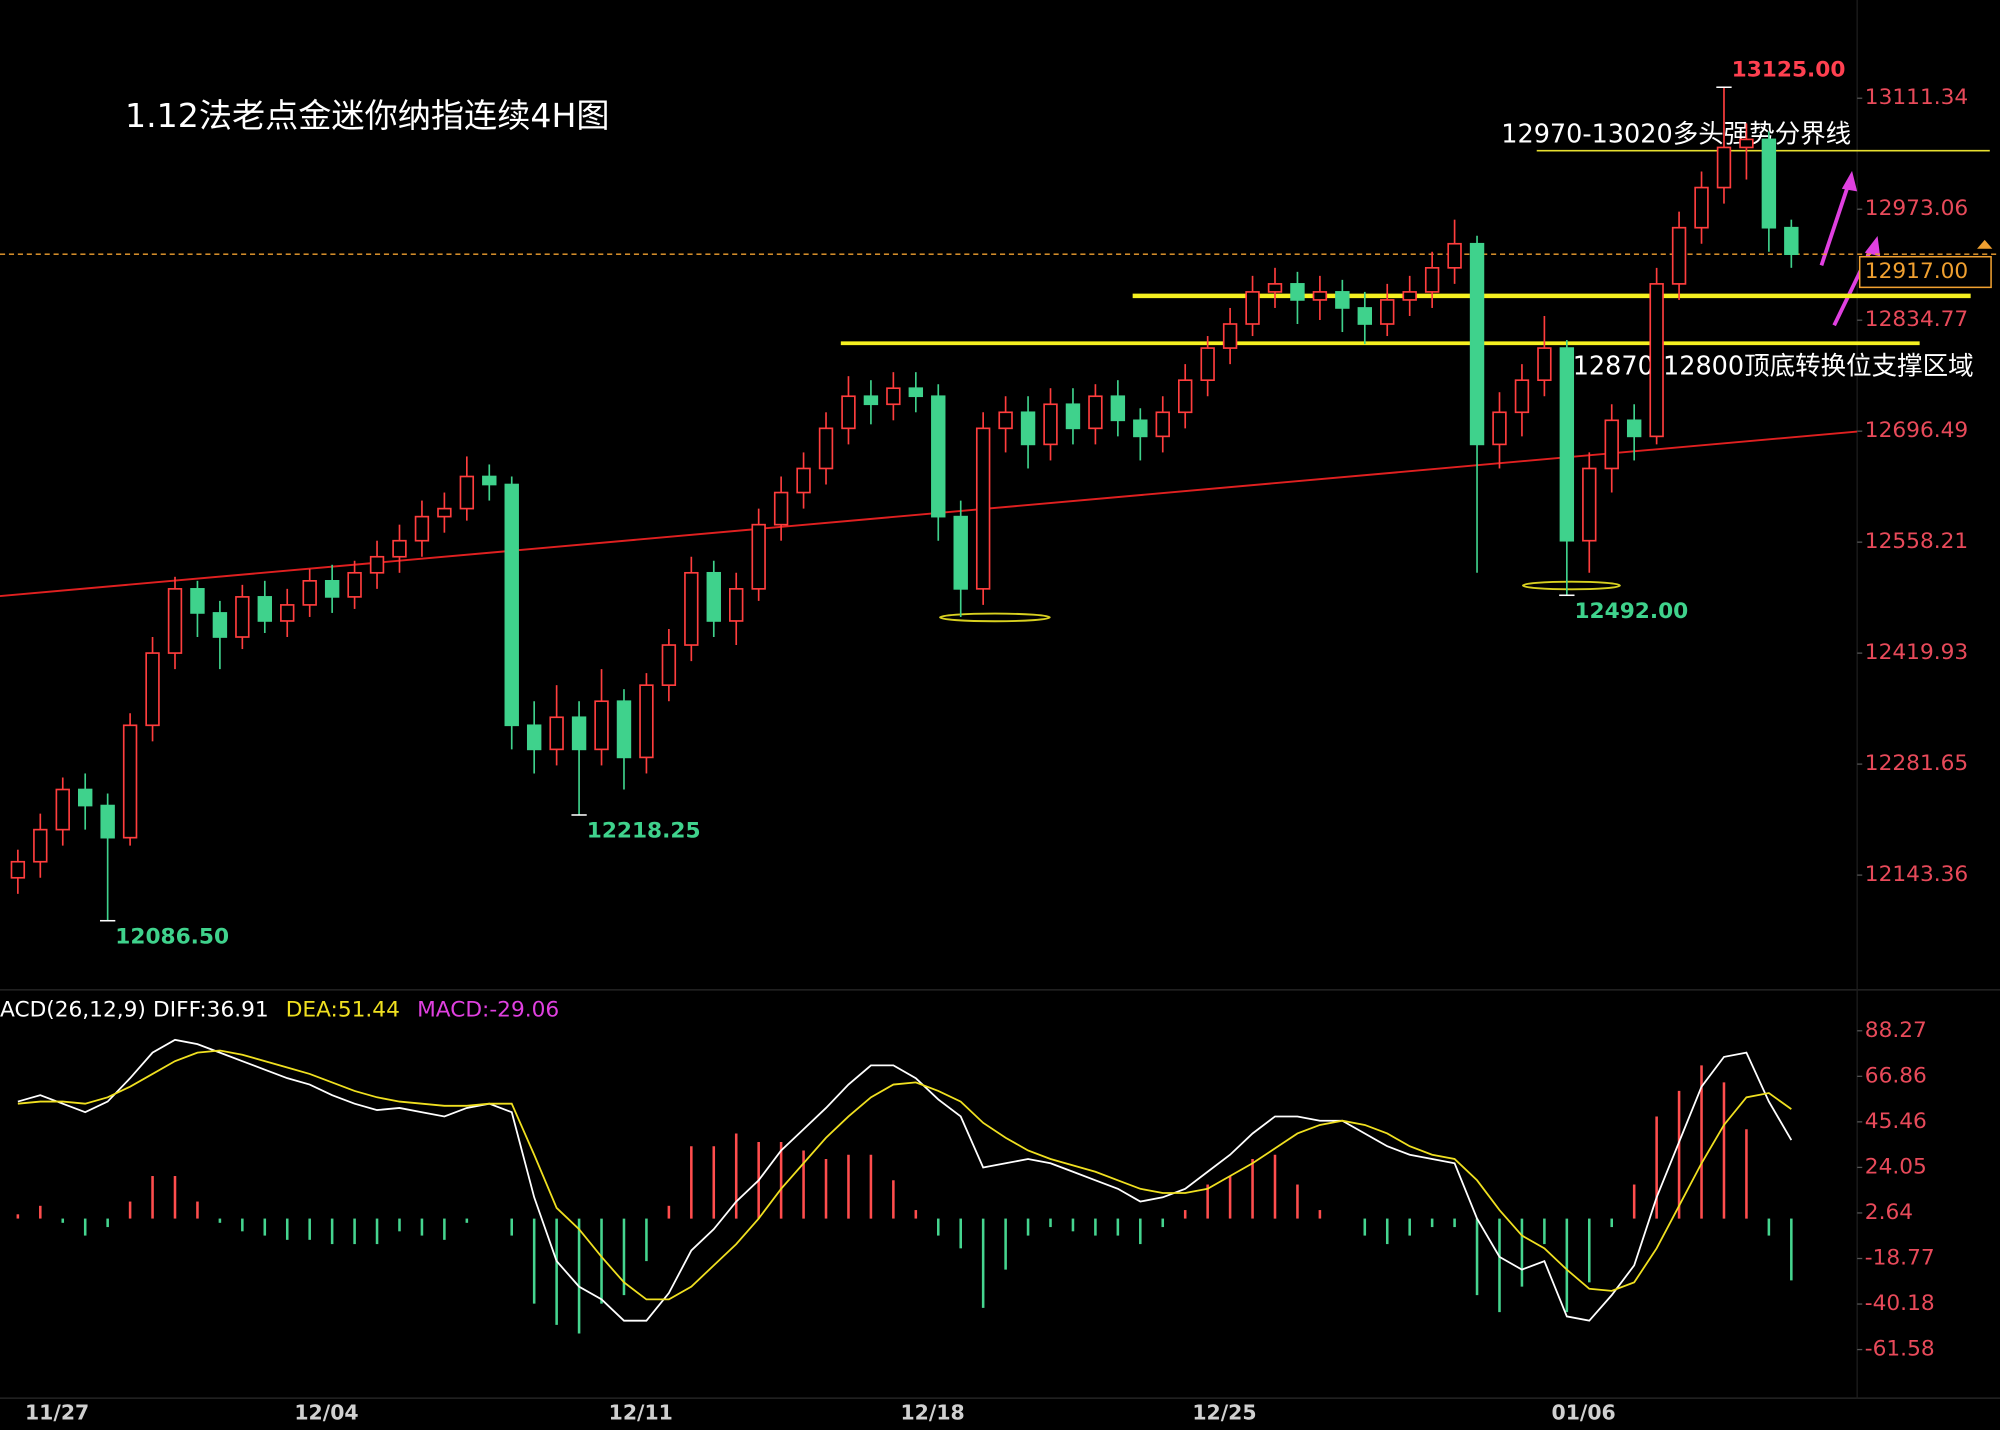  I want to click on y-tick-label: 12973.06, so click(1916, 208).